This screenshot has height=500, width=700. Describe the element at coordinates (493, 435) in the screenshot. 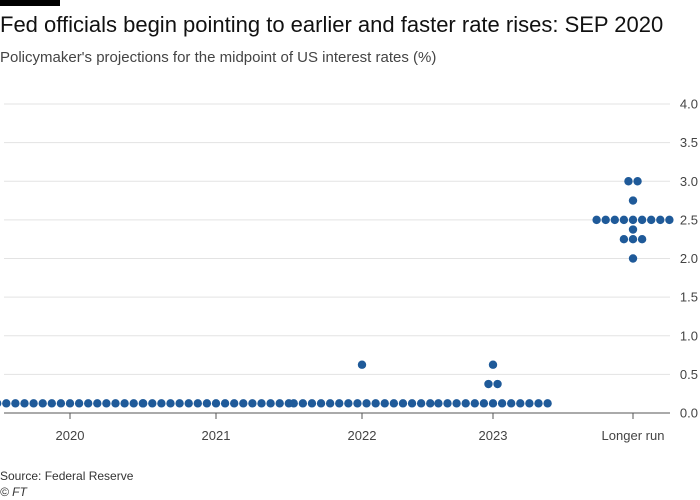

I see `x-tick-label: 2023` at that location.